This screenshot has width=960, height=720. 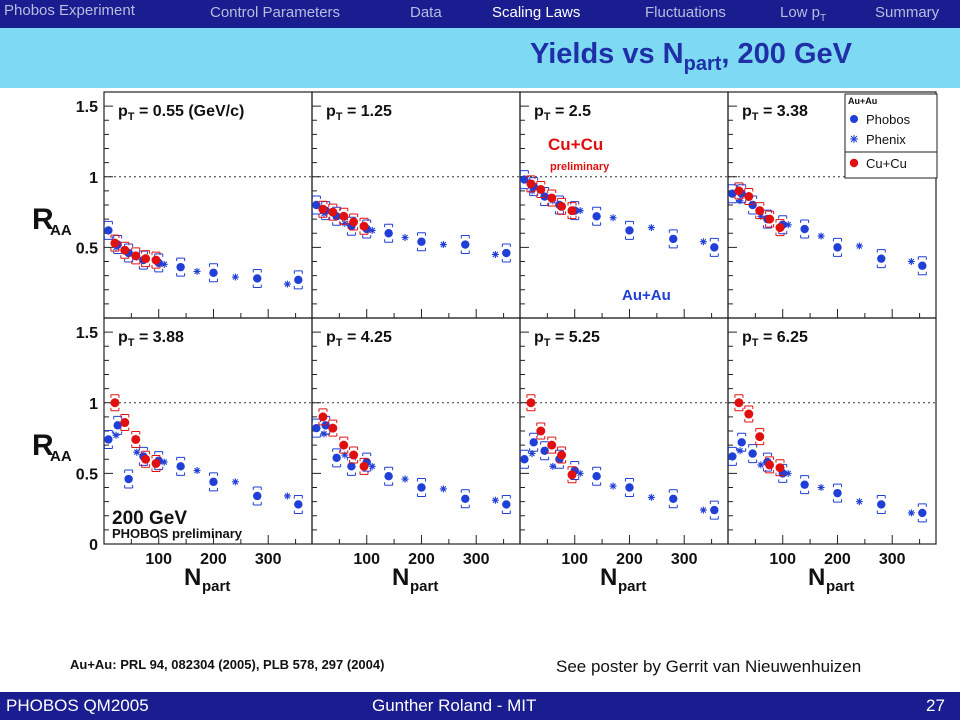 I want to click on legend-cucu-label: Cu+Cu, so click(x=886, y=163).